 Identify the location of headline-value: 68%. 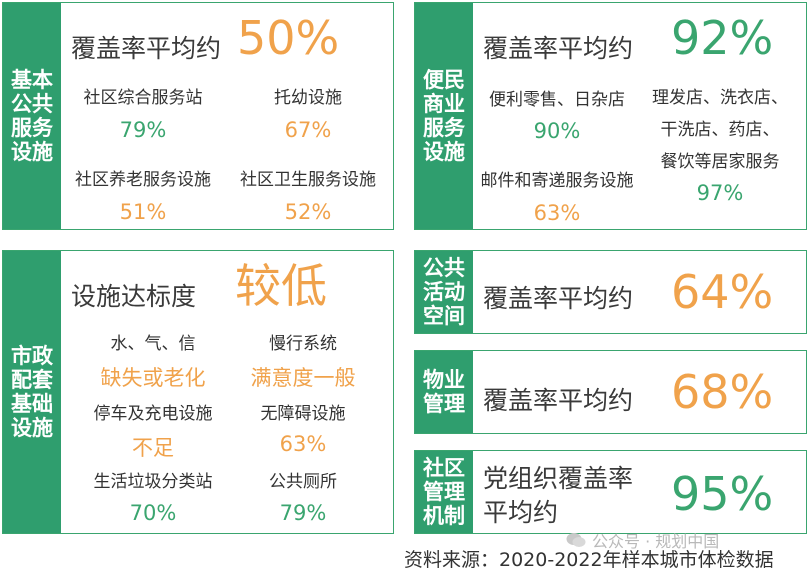
(722, 392).